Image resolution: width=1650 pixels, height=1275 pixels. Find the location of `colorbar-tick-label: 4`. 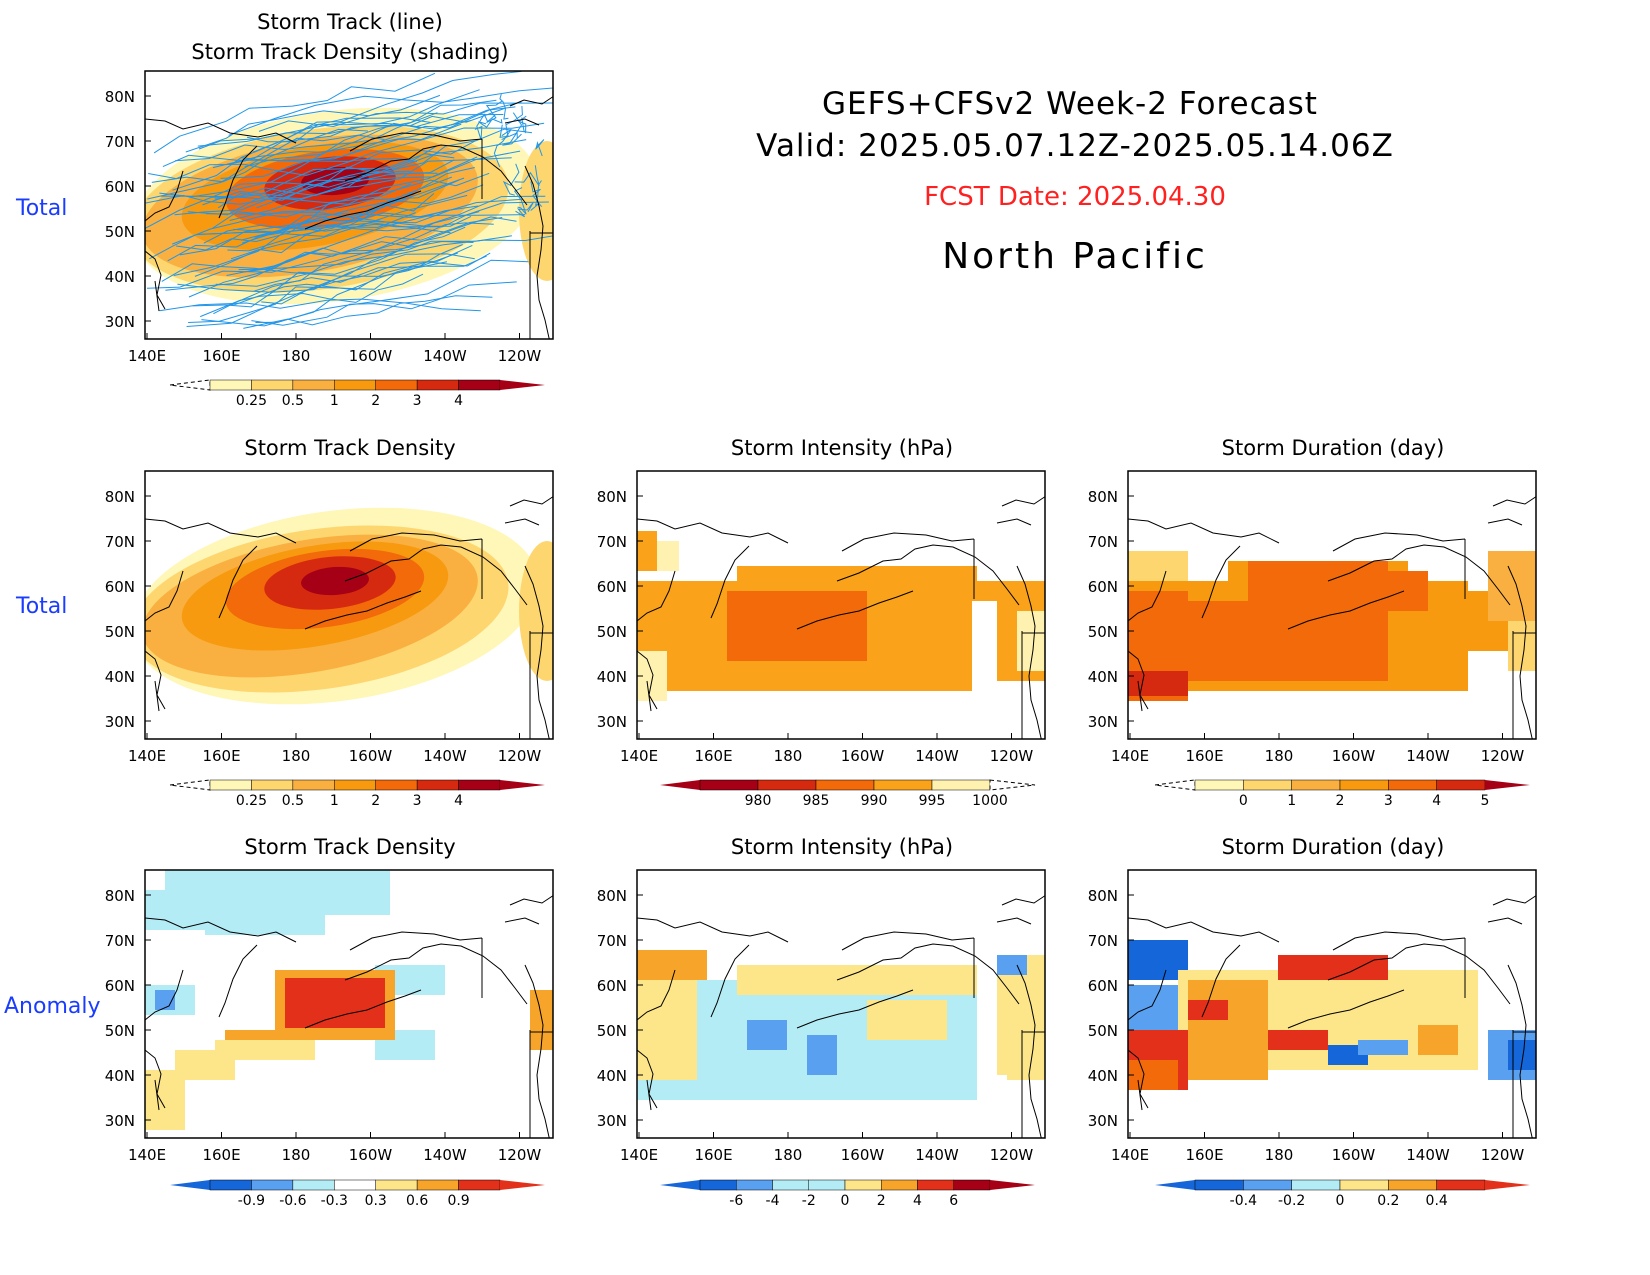

colorbar-tick-label: 4 is located at coordinates (458, 800).